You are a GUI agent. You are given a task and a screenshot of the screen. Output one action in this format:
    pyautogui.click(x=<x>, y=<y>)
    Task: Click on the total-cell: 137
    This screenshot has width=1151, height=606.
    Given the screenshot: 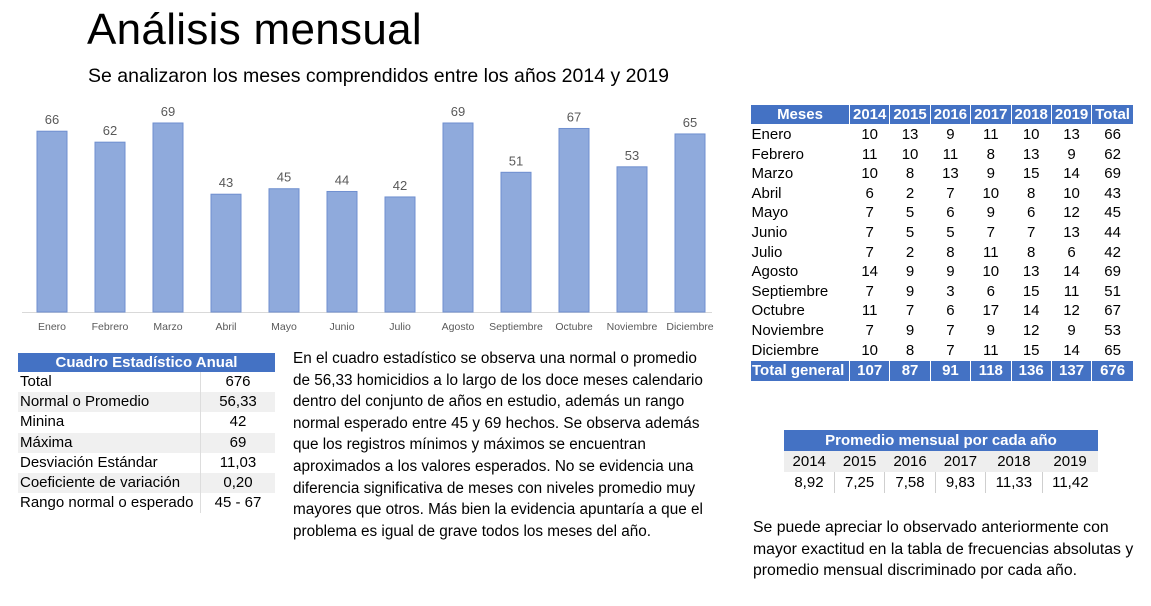 What is the action you would take?
    pyautogui.click(x=1071, y=371)
    